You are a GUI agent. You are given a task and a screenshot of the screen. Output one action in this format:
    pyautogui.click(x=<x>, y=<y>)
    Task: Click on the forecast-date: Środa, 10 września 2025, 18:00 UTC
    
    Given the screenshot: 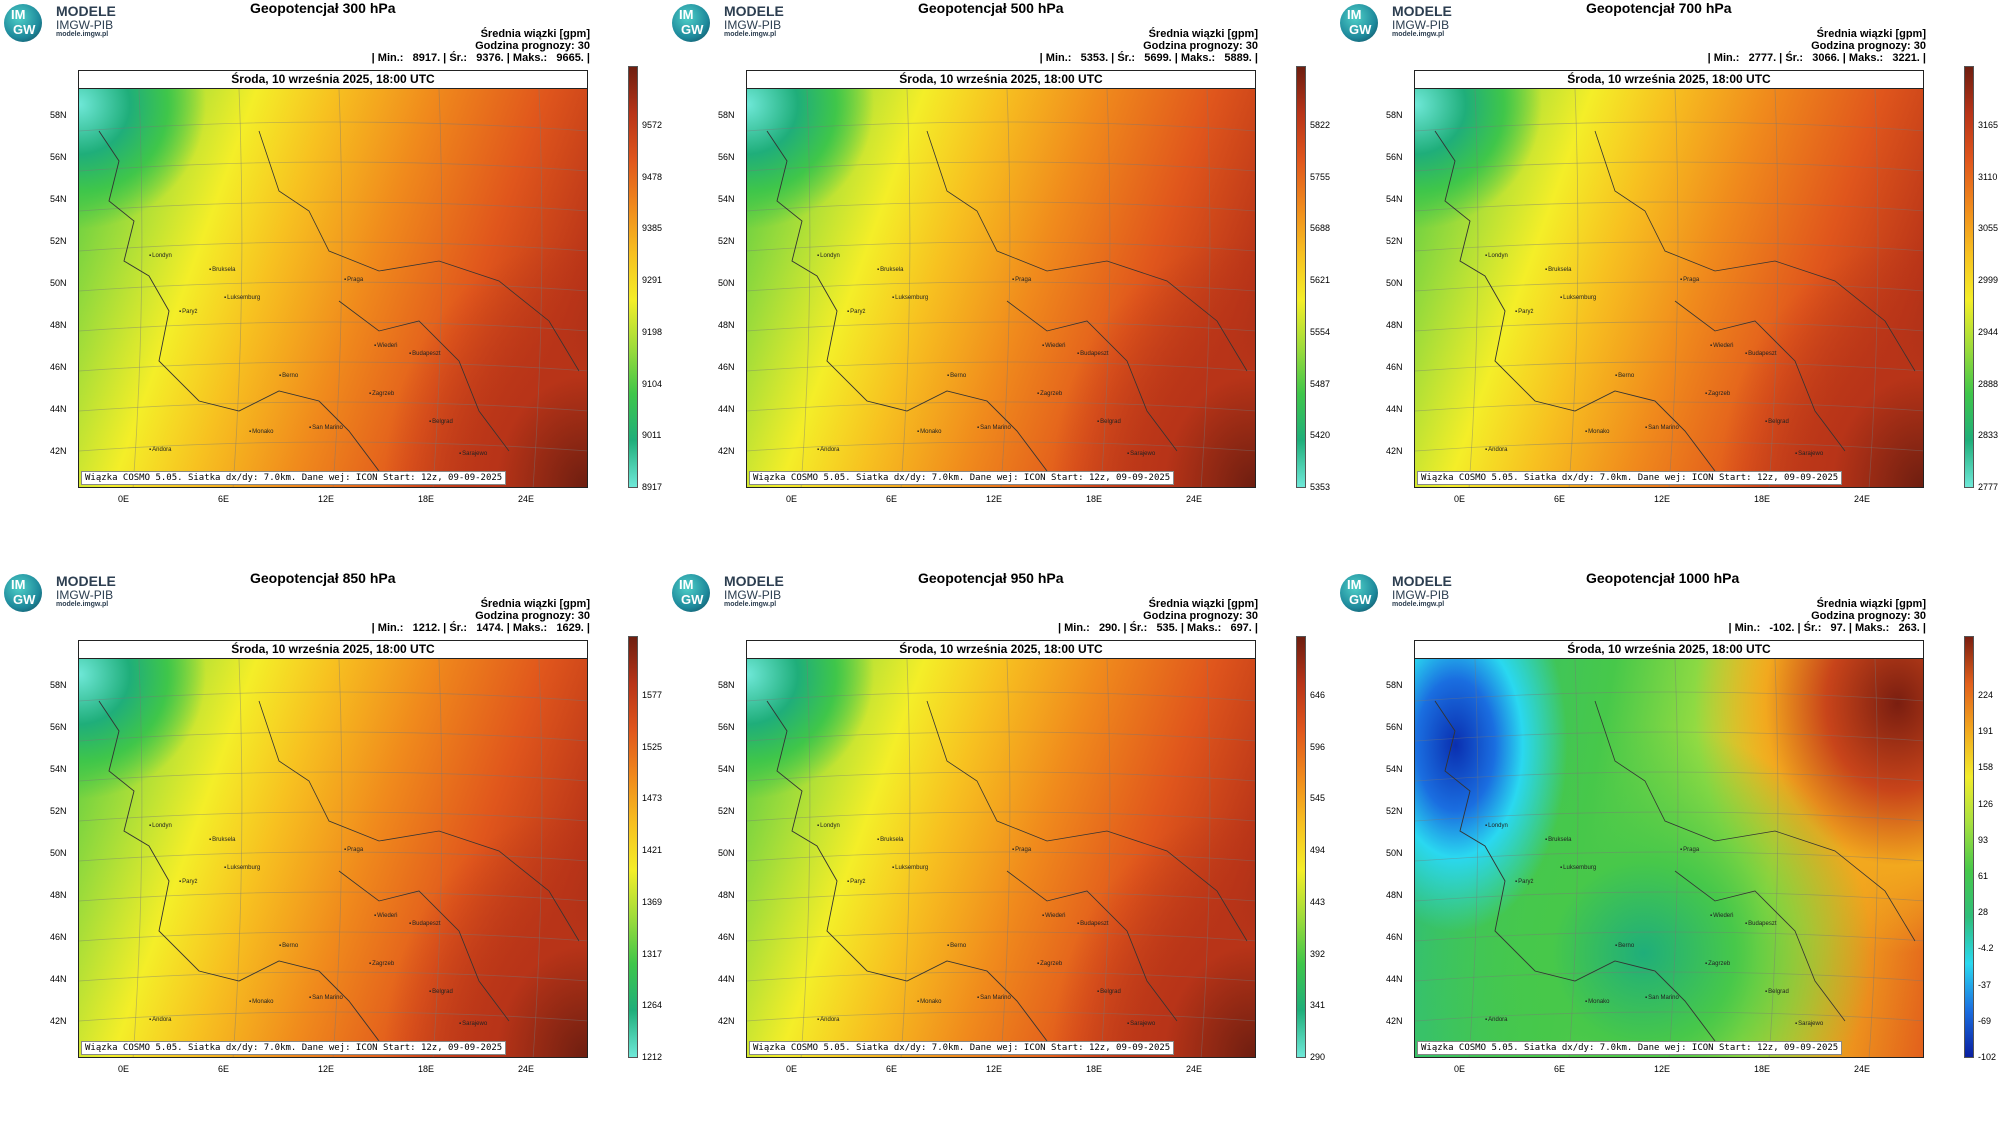 What is the action you would take?
    pyautogui.click(x=1001, y=650)
    